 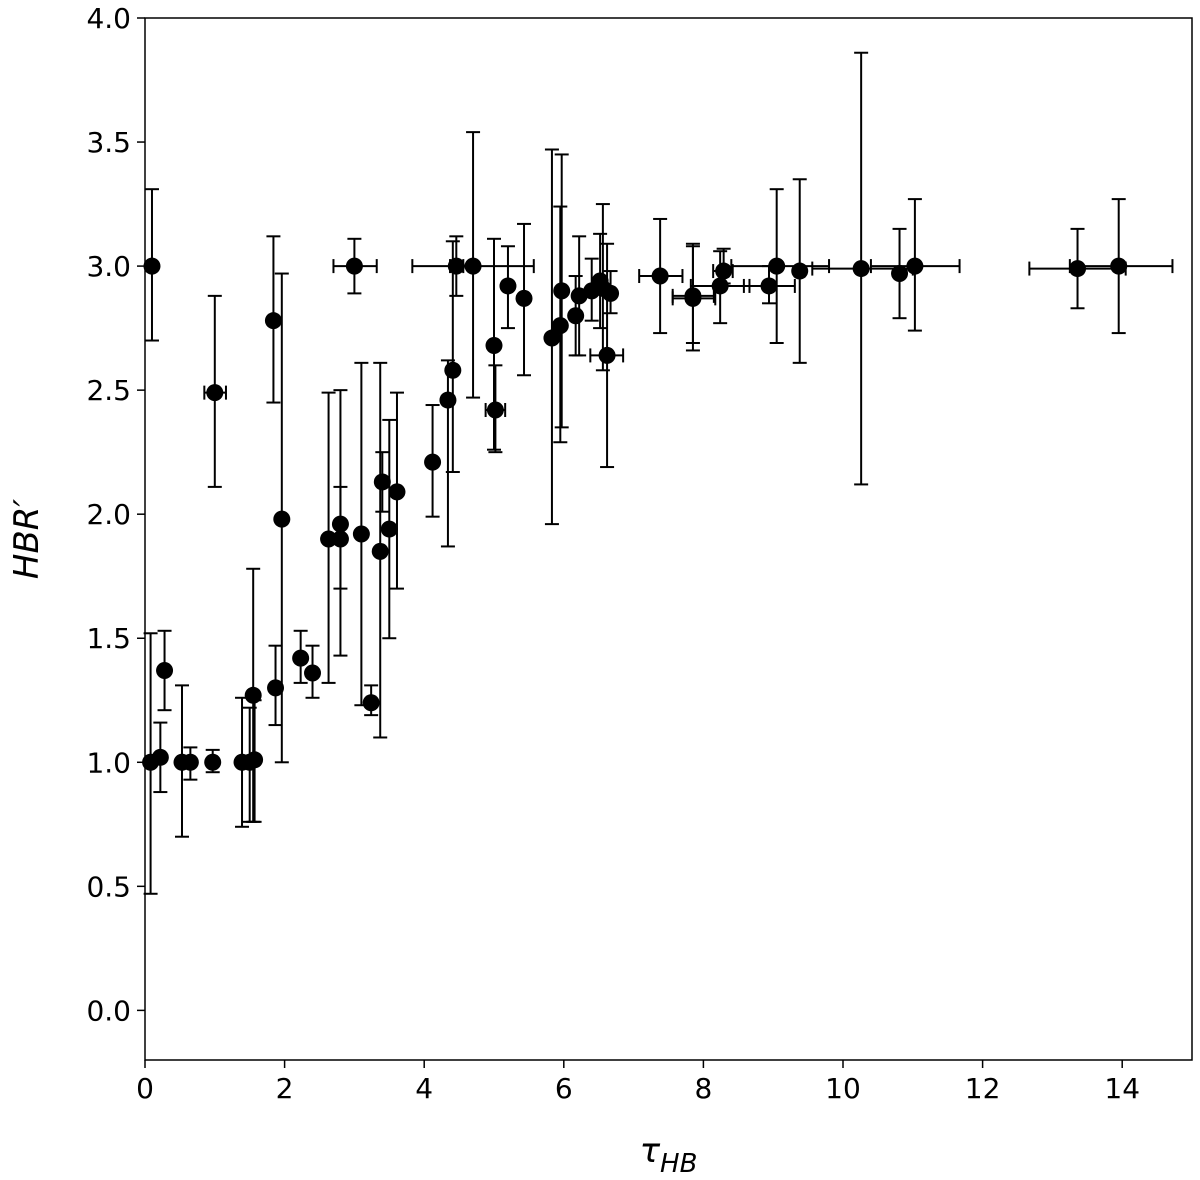 I want to click on x-tick-label: 10, so click(x=843, y=1088).